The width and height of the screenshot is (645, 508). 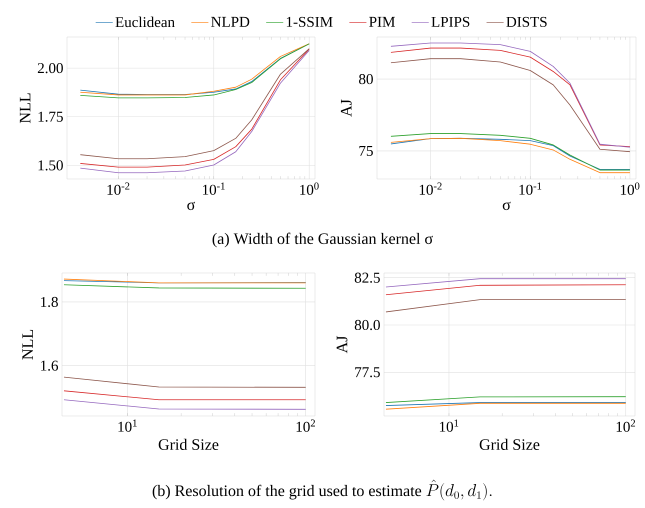 I want to click on y-tick-label: 1.6, so click(x=49, y=365).